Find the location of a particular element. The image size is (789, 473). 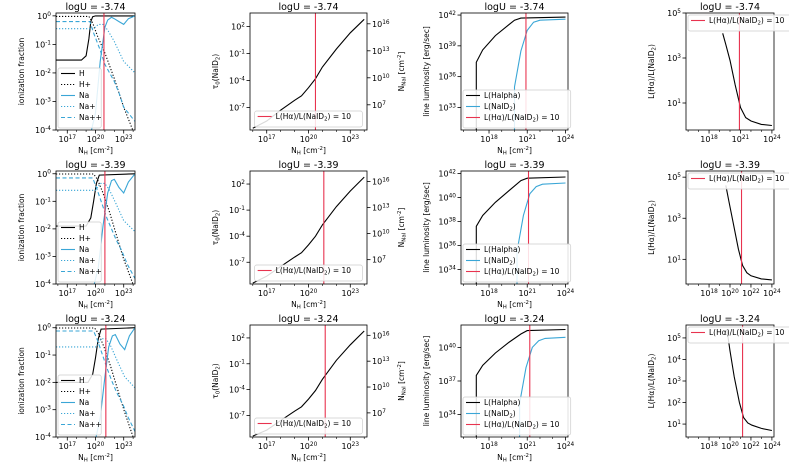

y-tick-label: 101 is located at coordinates (674, 259).